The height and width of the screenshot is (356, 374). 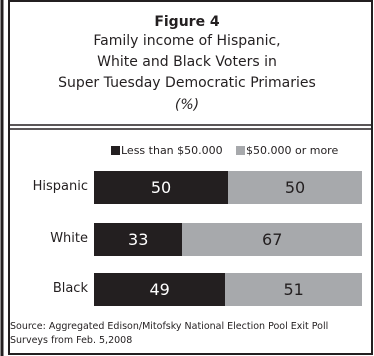 What do you see at coordinates (71, 340) in the screenshot?
I see `source-line-2: Surveys from Feb. 5,2008` at bounding box center [71, 340].